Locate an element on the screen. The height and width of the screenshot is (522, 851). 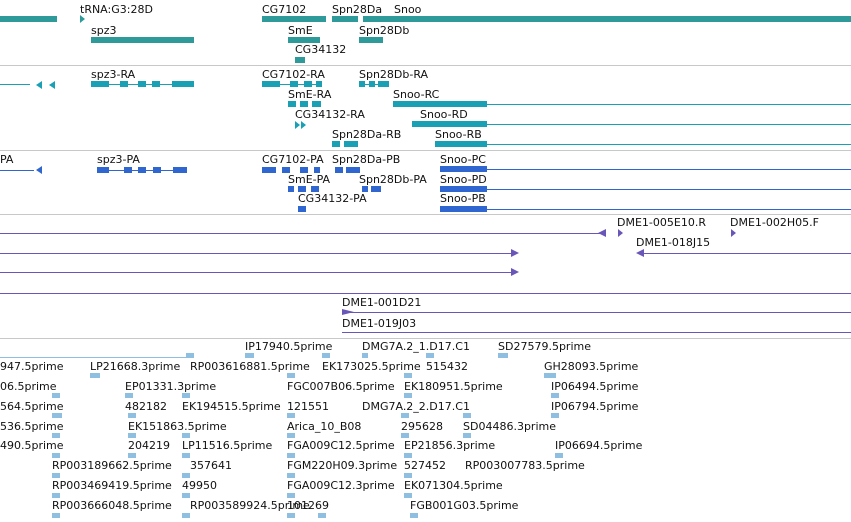
est-label: FGM220H09.3prime is located at coordinates (342, 465).